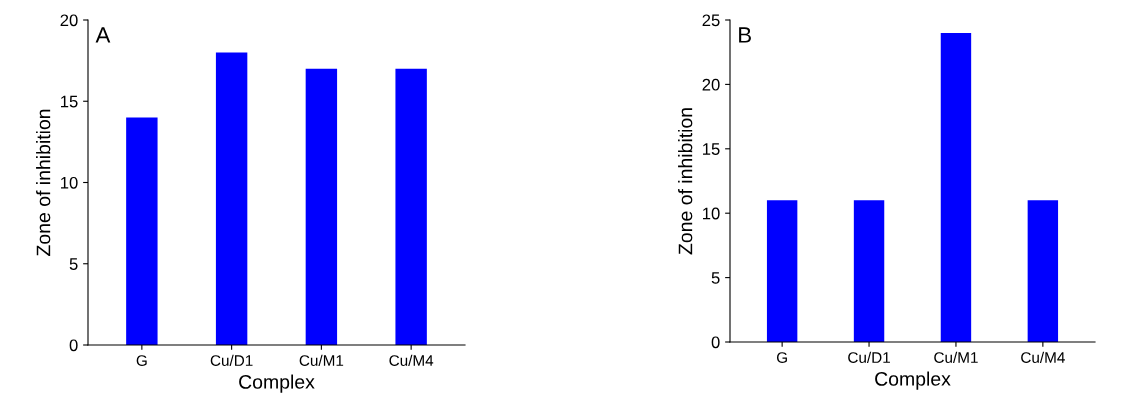 The image size is (1128, 410). Describe the element at coordinates (711, 20) in the screenshot. I see `y-tick-label: 25` at that location.